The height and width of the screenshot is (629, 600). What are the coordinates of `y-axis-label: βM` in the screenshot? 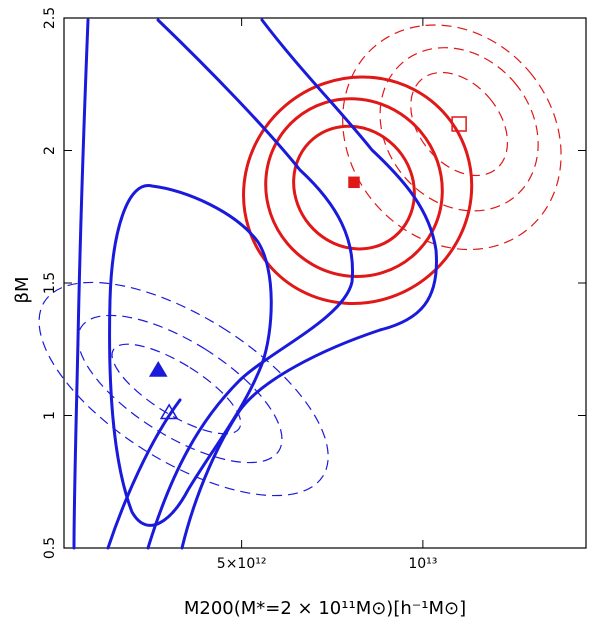 It's located at (22, 289).